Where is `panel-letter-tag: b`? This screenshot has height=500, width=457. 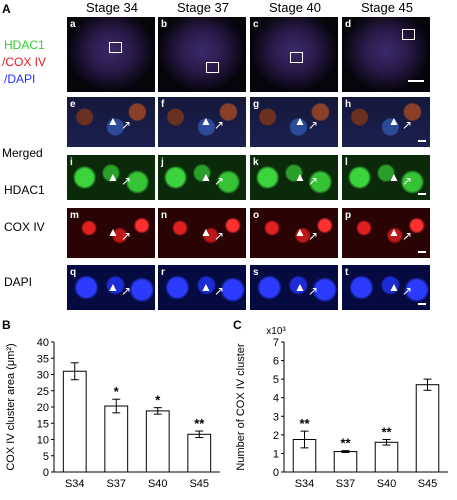
panel-letter-tag: b is located at coordinates (164, 24).